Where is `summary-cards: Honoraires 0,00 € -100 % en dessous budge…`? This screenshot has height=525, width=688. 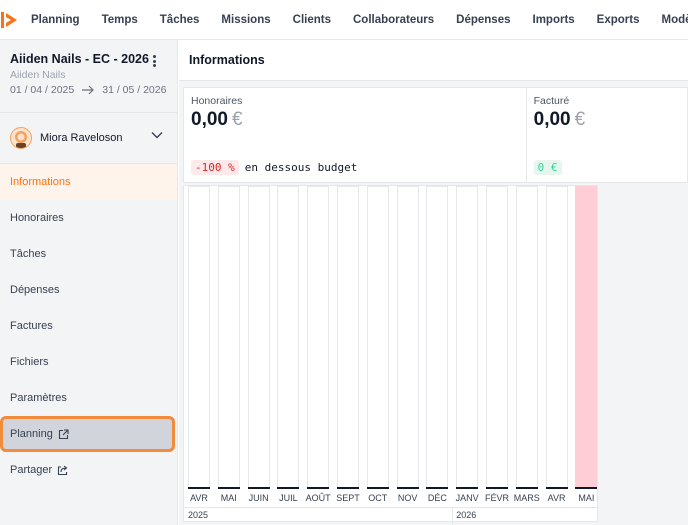
summary-cards: Honoraires 0,00 € -100 % en dessous budge… is located at coordinates (435, 135).